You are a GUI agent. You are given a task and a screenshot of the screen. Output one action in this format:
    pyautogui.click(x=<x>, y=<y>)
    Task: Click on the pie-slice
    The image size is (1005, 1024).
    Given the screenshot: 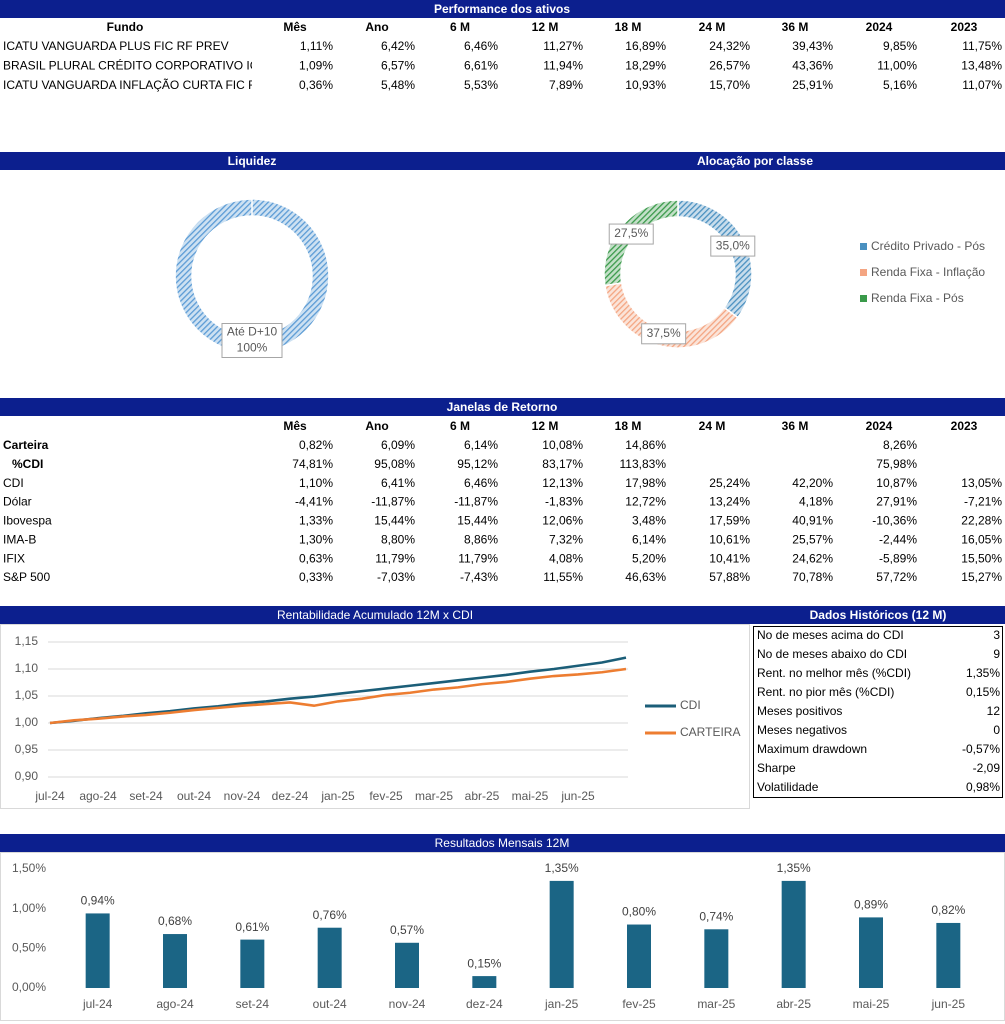 What is the action you would take?
    pyautogui.click(x=715, y=259)
    